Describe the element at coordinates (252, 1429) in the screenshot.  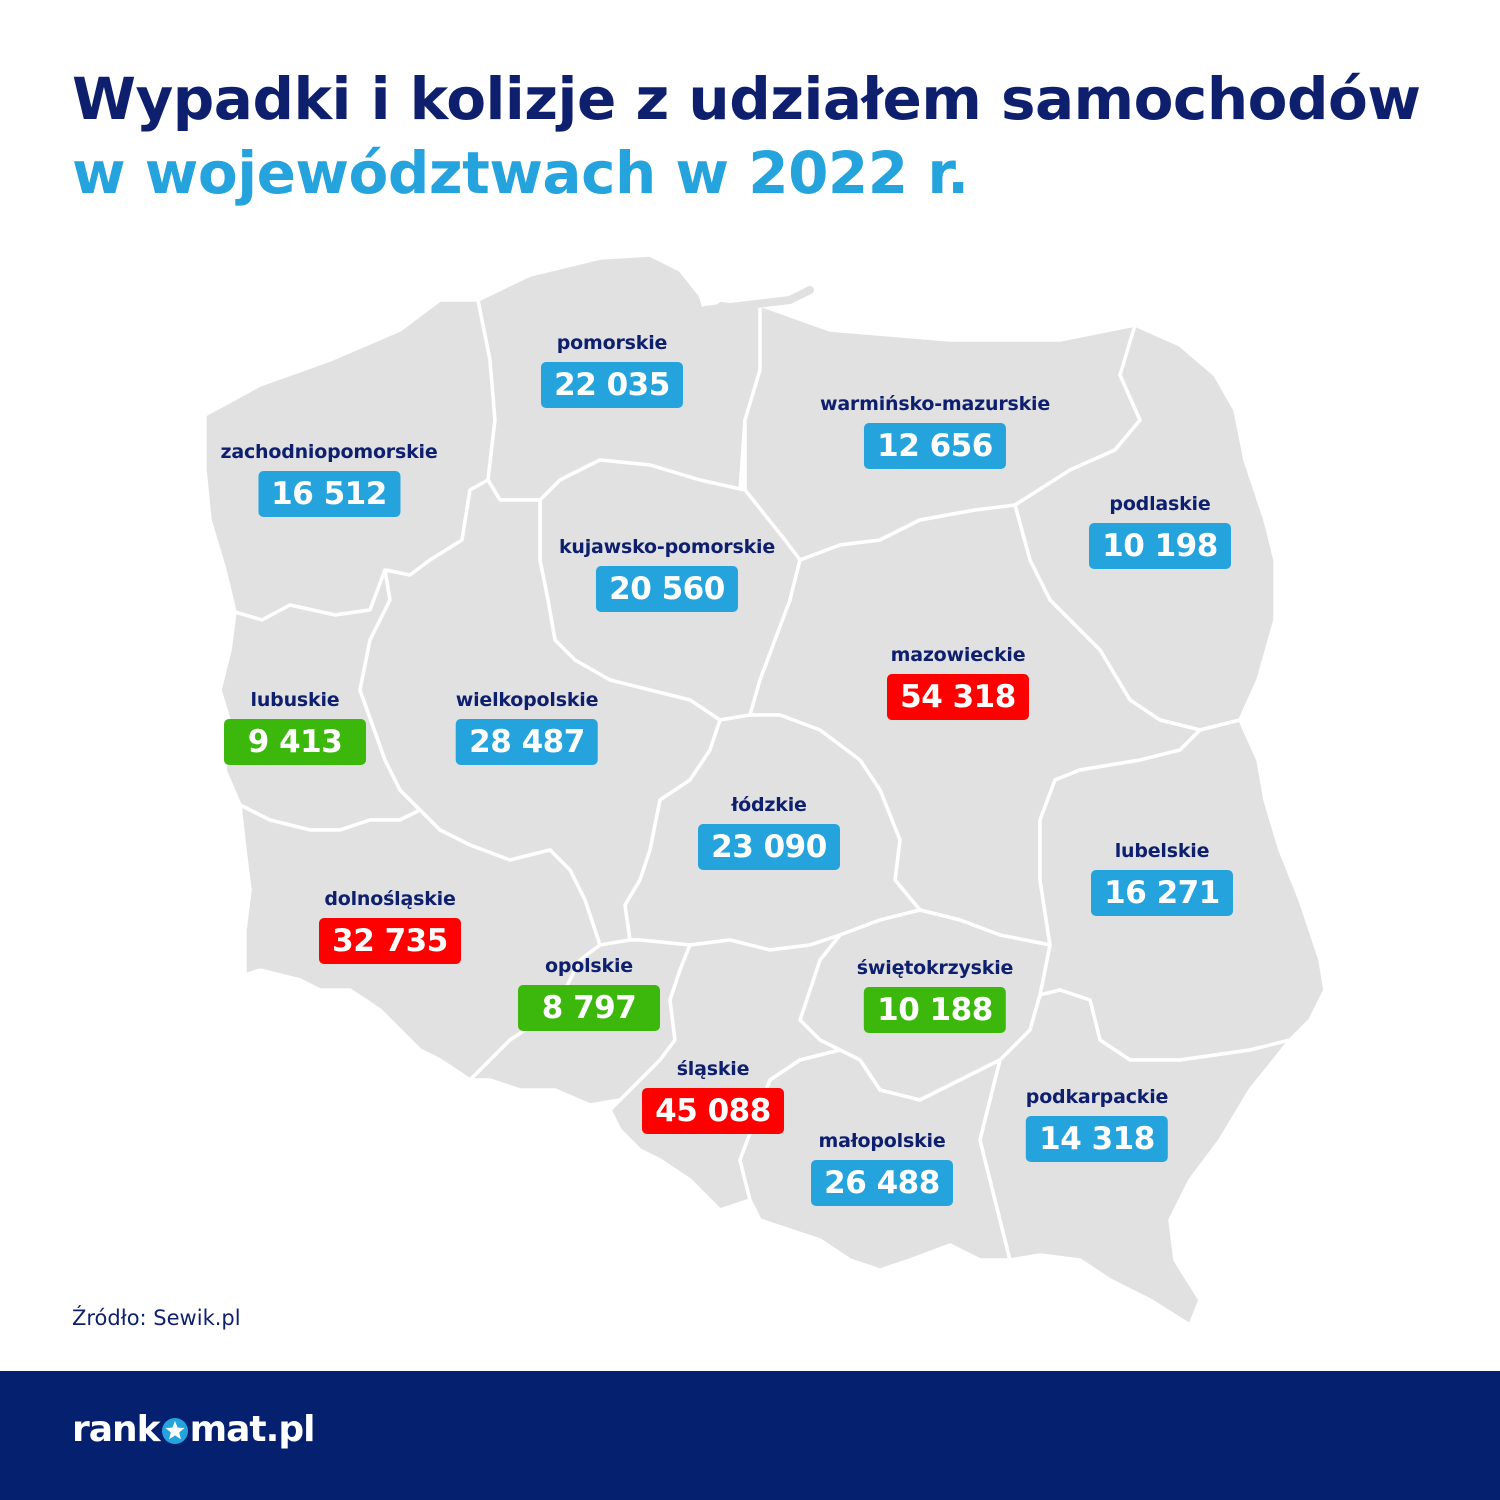
I see `logo-text-right: mat.pl` at that location.